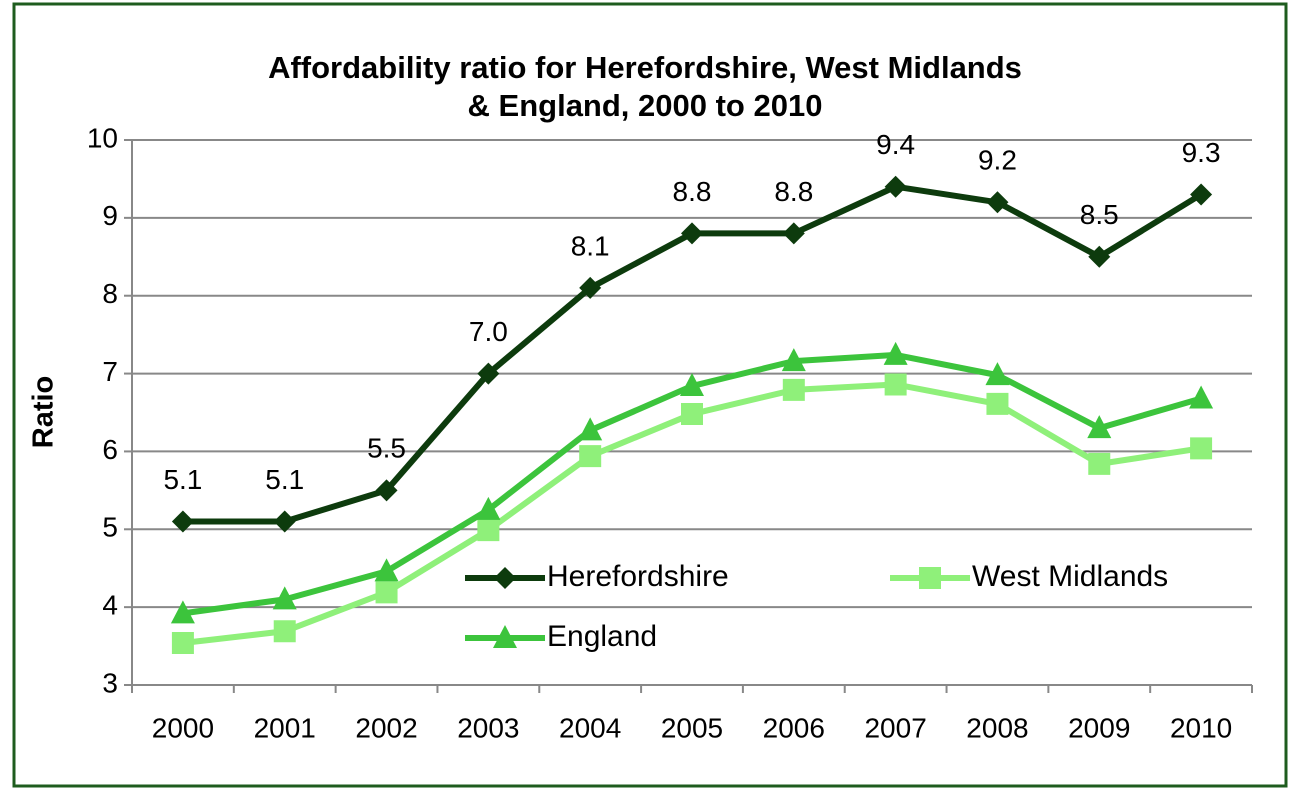  What do you see at coordinates (488, 727) in the screenshot?
I see `x-tick-label: 2003` at bounding box center [488, 727].